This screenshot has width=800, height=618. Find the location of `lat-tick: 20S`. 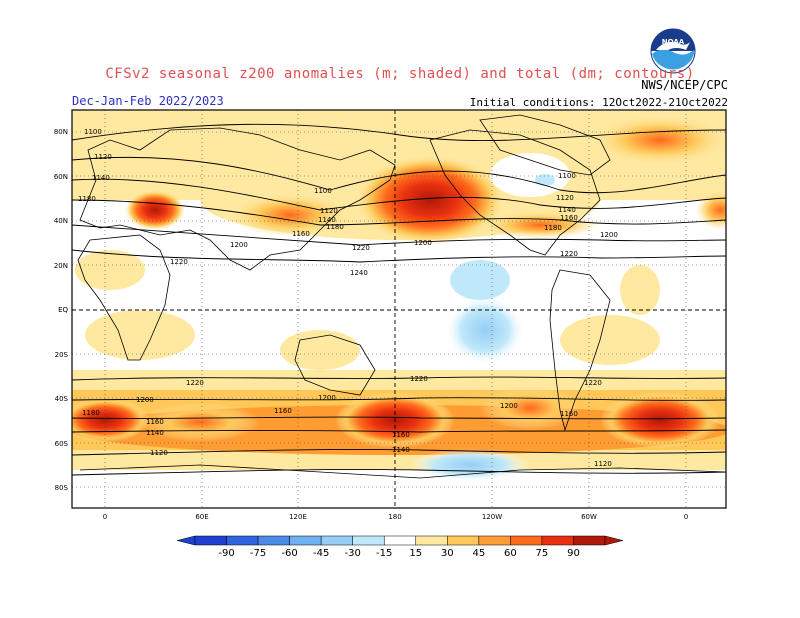

lat-tick: 20S is located at coordinates (62, 355).